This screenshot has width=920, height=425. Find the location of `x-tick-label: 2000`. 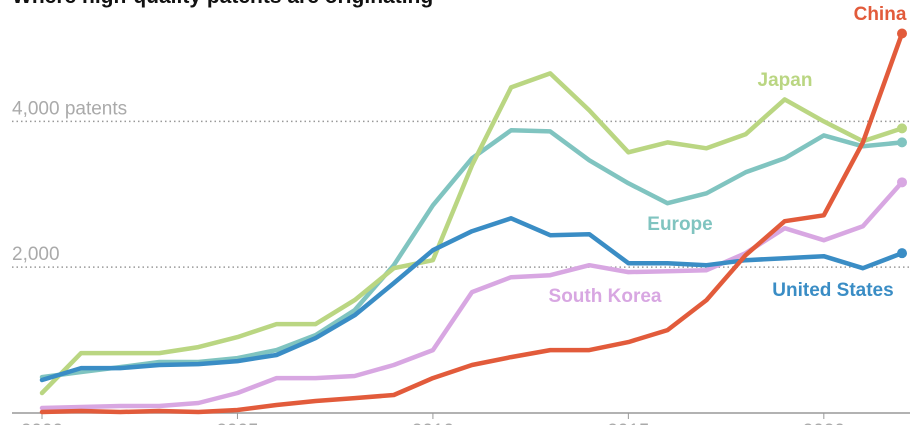

x-tick-label: 2000 is located at coordinates (42, 423).